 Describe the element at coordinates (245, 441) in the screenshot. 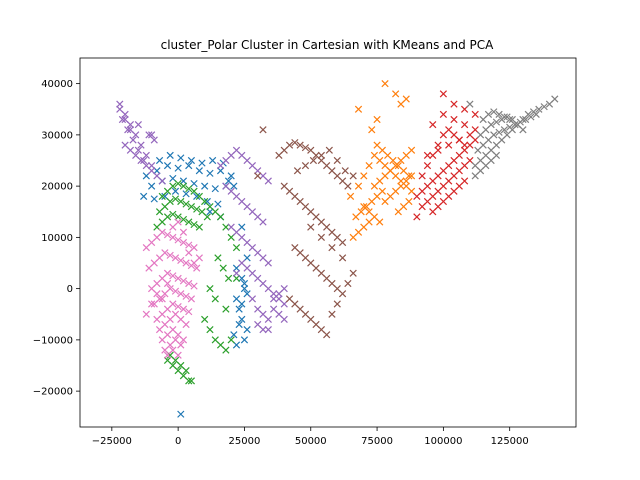

I see `x-tick-label: 25000` at that location.